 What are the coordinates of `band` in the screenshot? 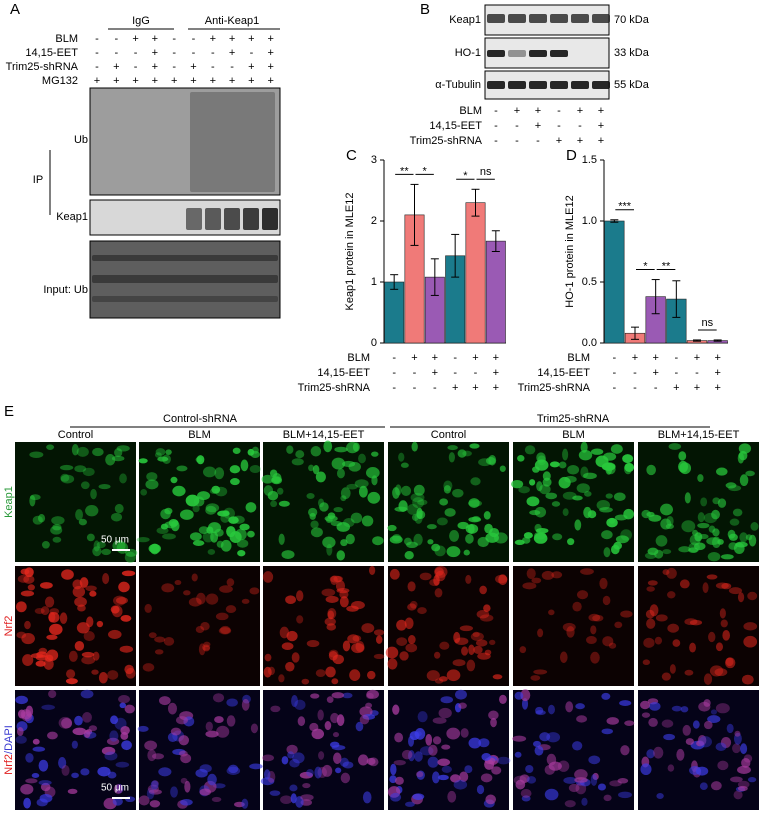 It's located at (213, 219).